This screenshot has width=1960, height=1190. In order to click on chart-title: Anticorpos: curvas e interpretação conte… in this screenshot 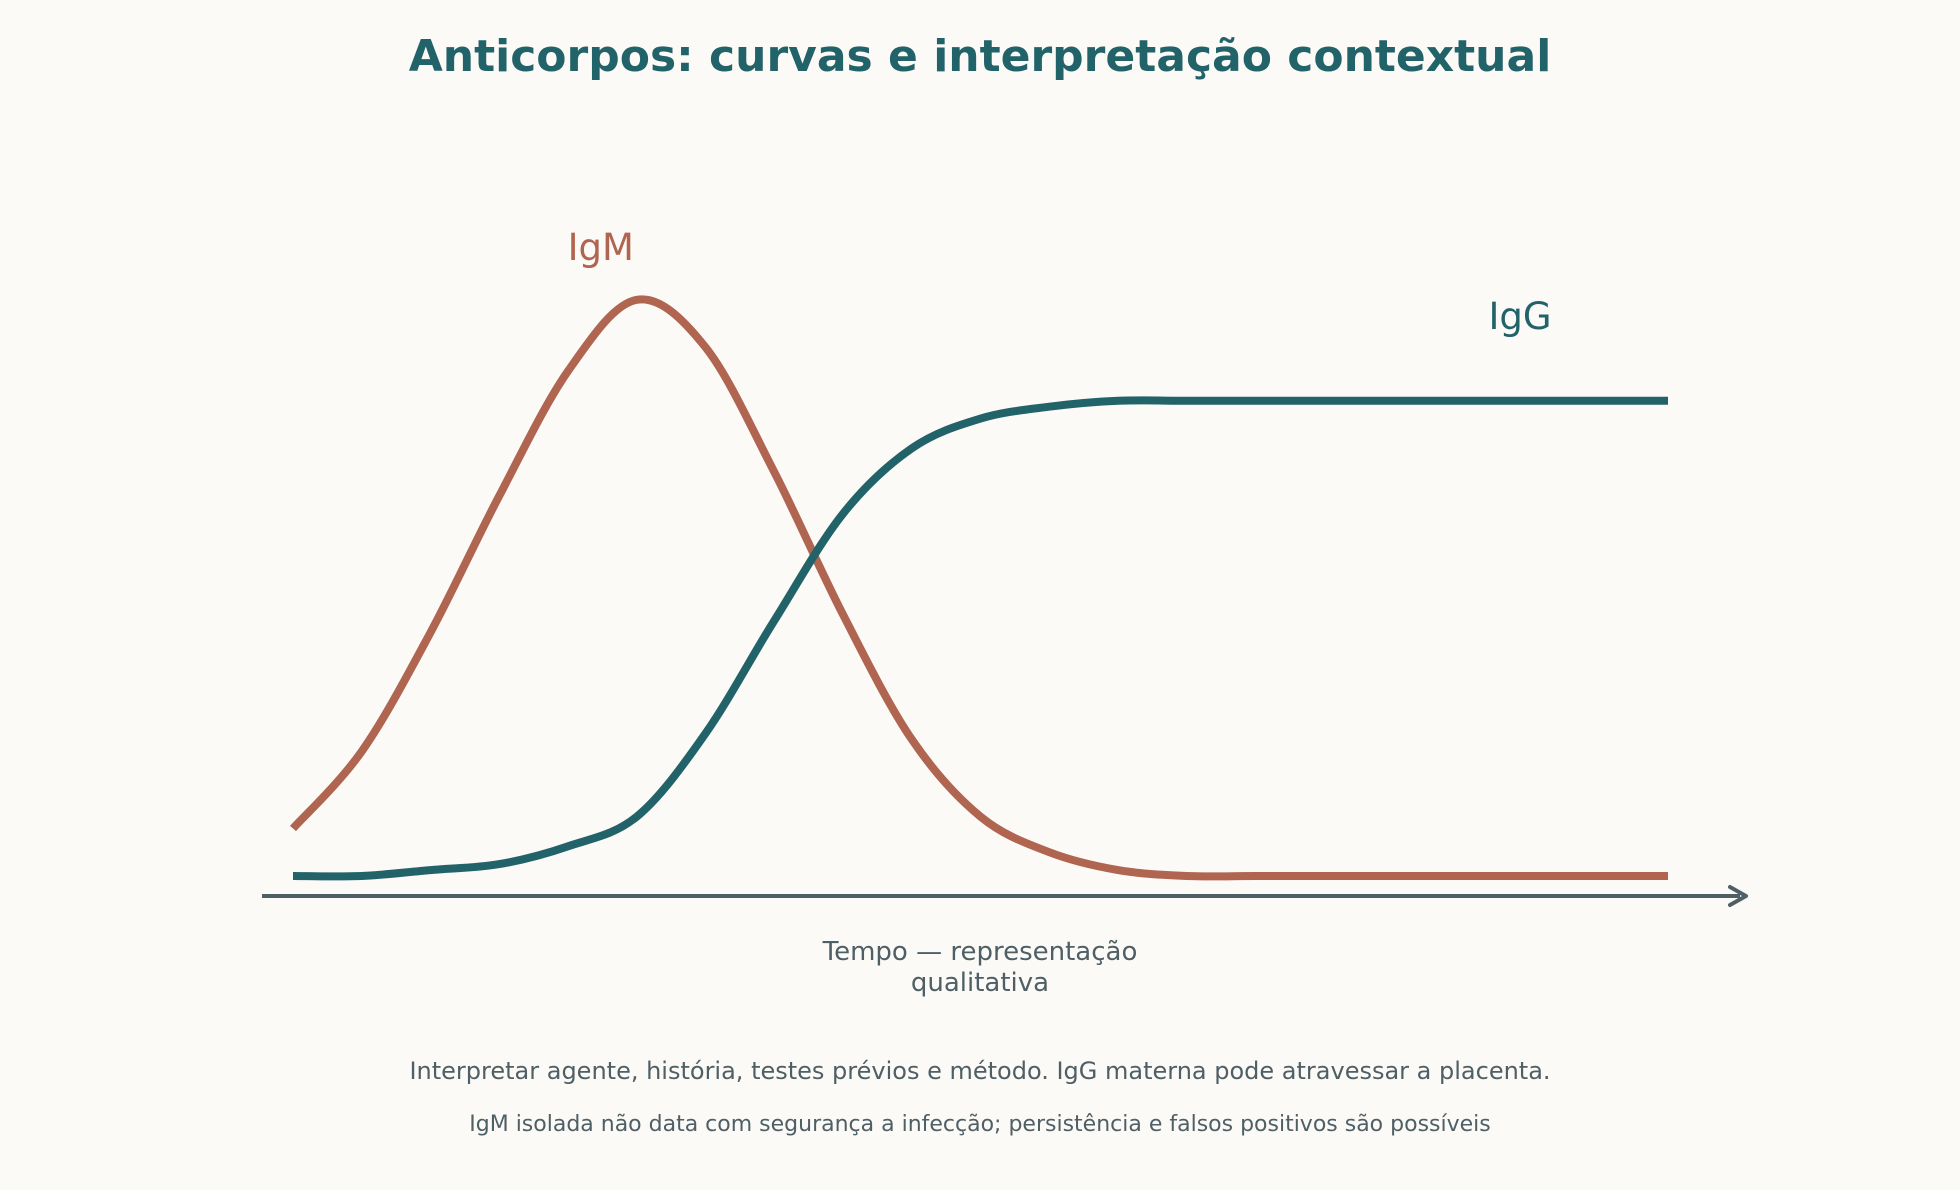, I will do `click(980, 56)`.